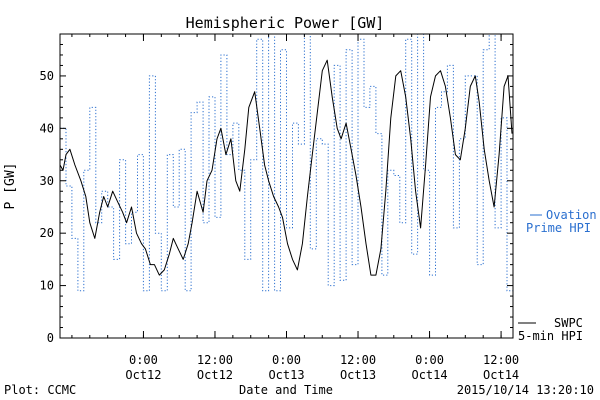  Describe the element at coordinates (47, 233) in the screenshot. I see `y-tick-label: 20` at that location.